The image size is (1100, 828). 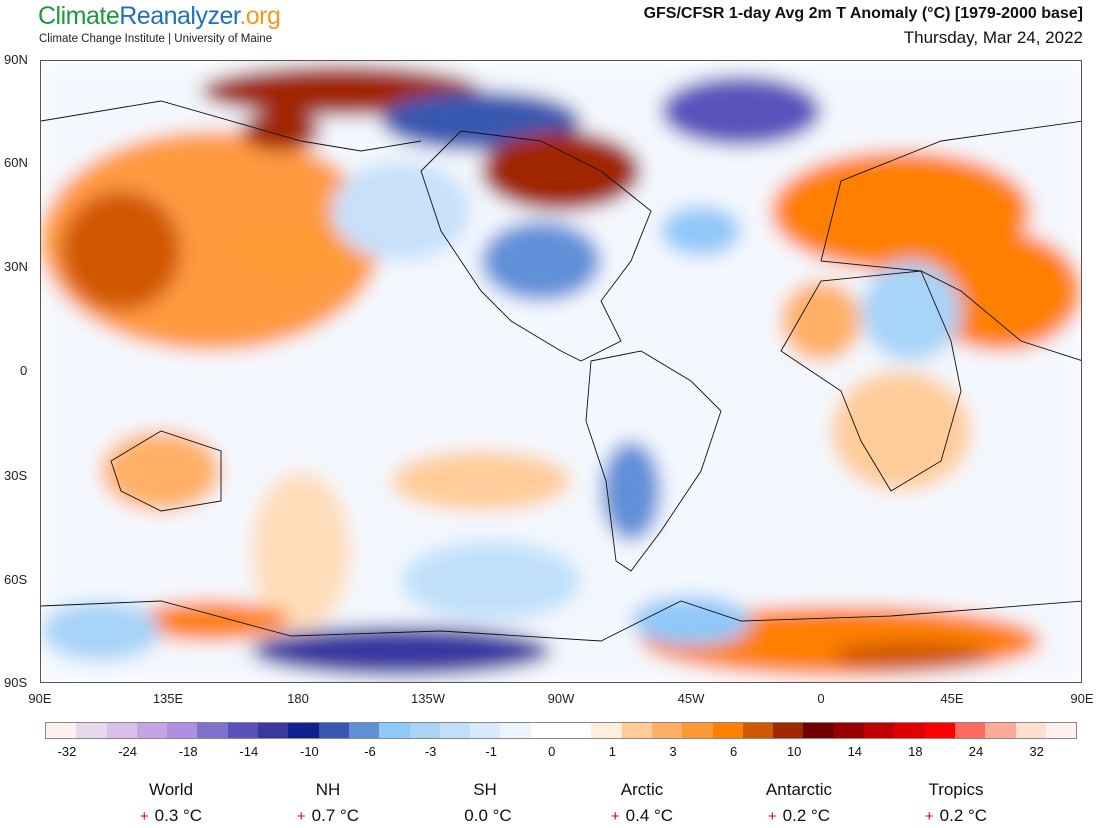 I want to click on color-scale-label: 6, so click(x=733, y=751).